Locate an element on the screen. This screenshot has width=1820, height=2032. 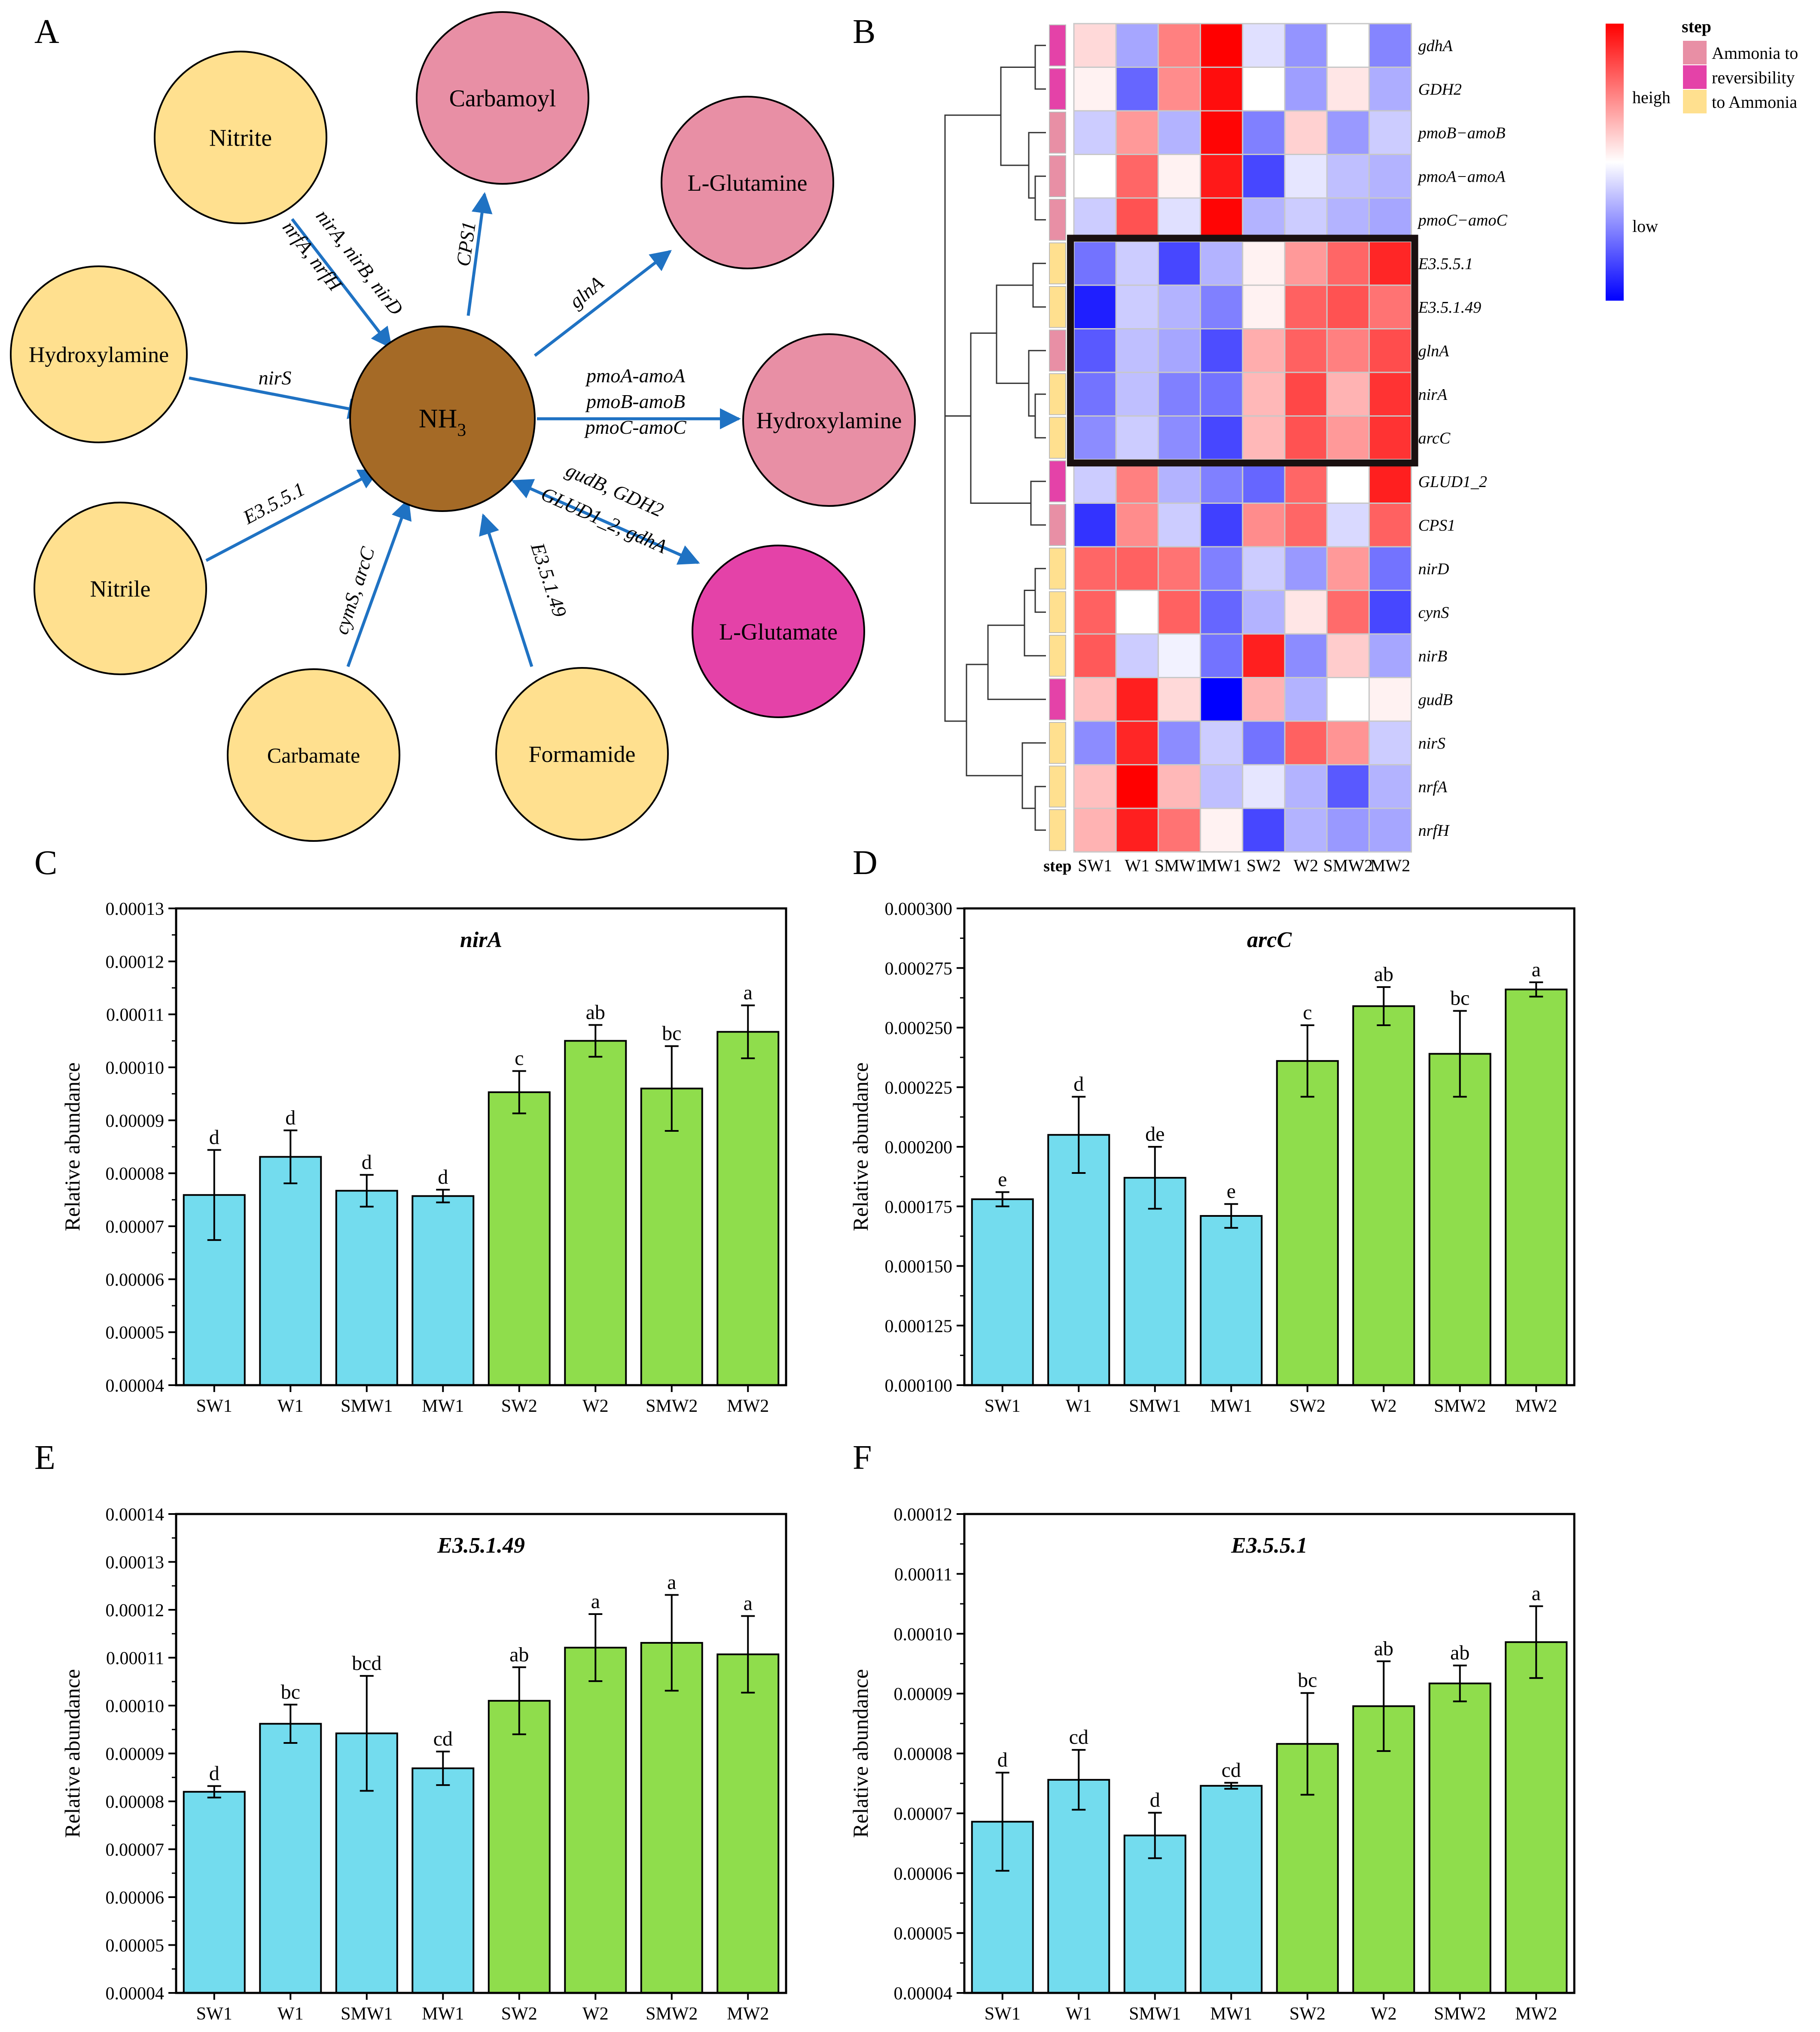
chart-f-xtick-label-1: SW1 is located at coordinates (1003, 2014).